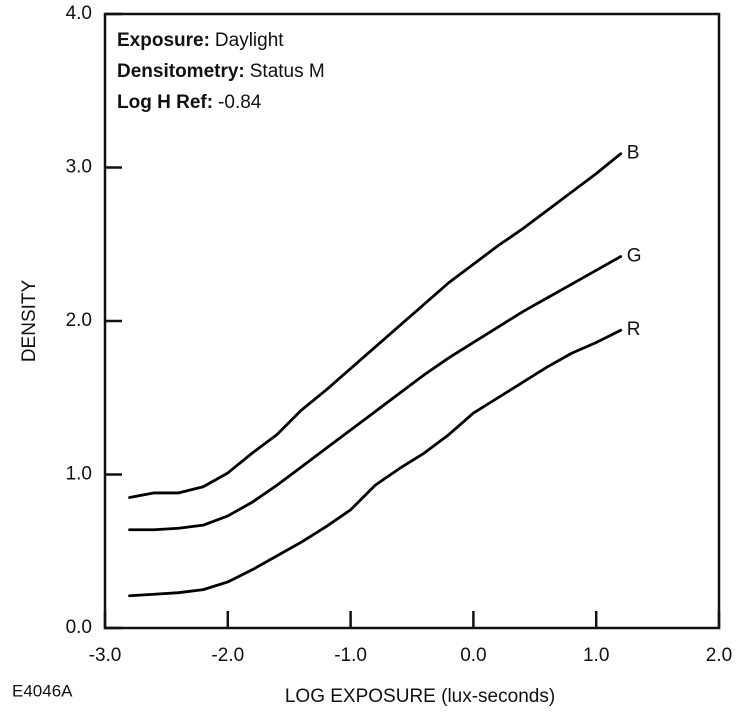 This screenshot has width=752, height=720. I want to click on x-axis-label: LOG EXPOSURE (lux-seconds), so click(420, 696).